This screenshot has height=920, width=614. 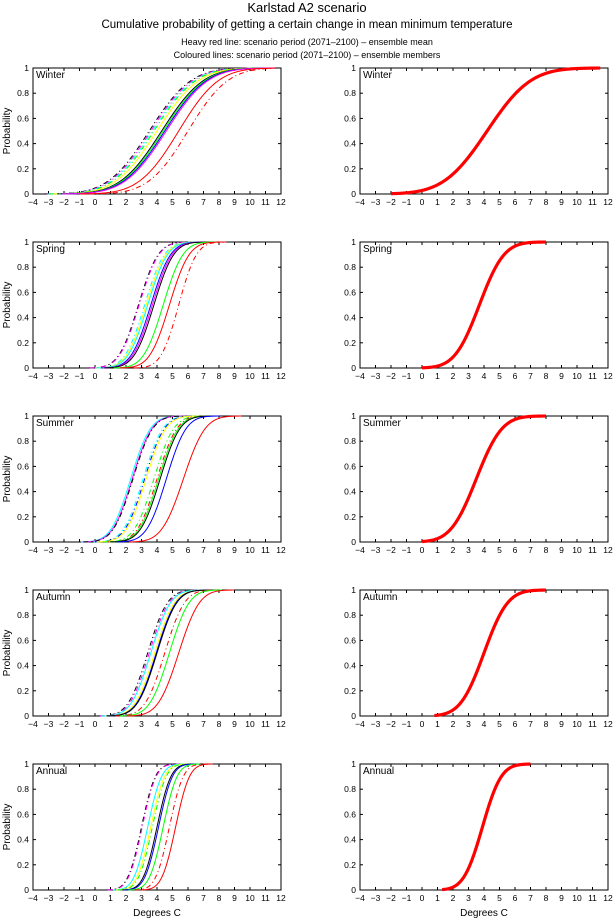 I want to click on x-tick-label: 1, so click(x=437, y=376).